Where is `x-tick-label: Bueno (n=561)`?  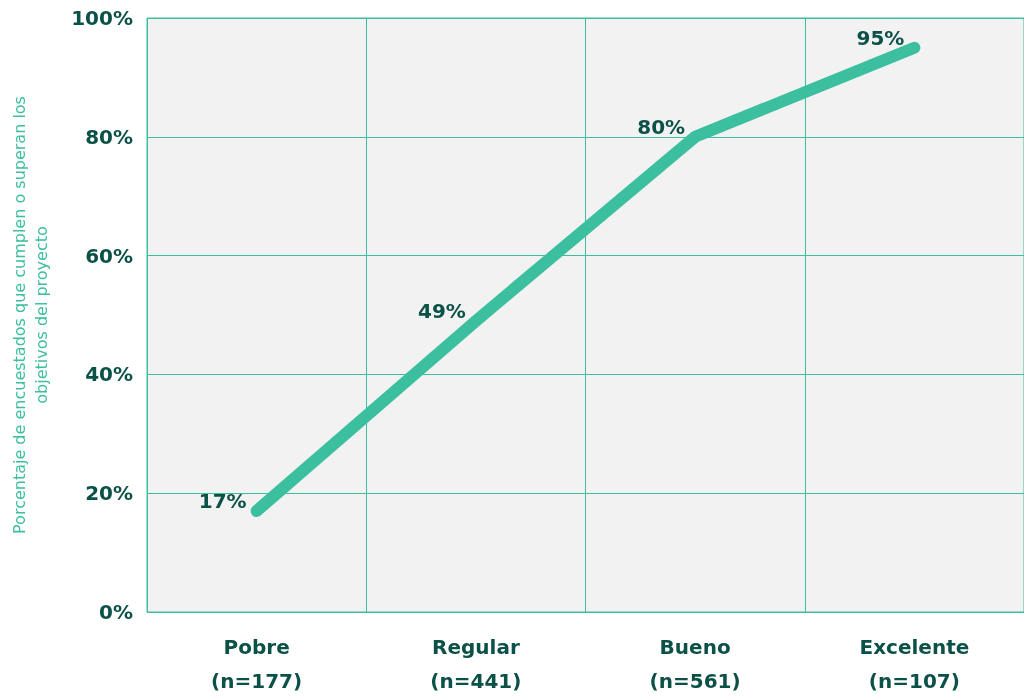
x-tick-label: Bueno (n=561) is located at coordinates (695, 664).